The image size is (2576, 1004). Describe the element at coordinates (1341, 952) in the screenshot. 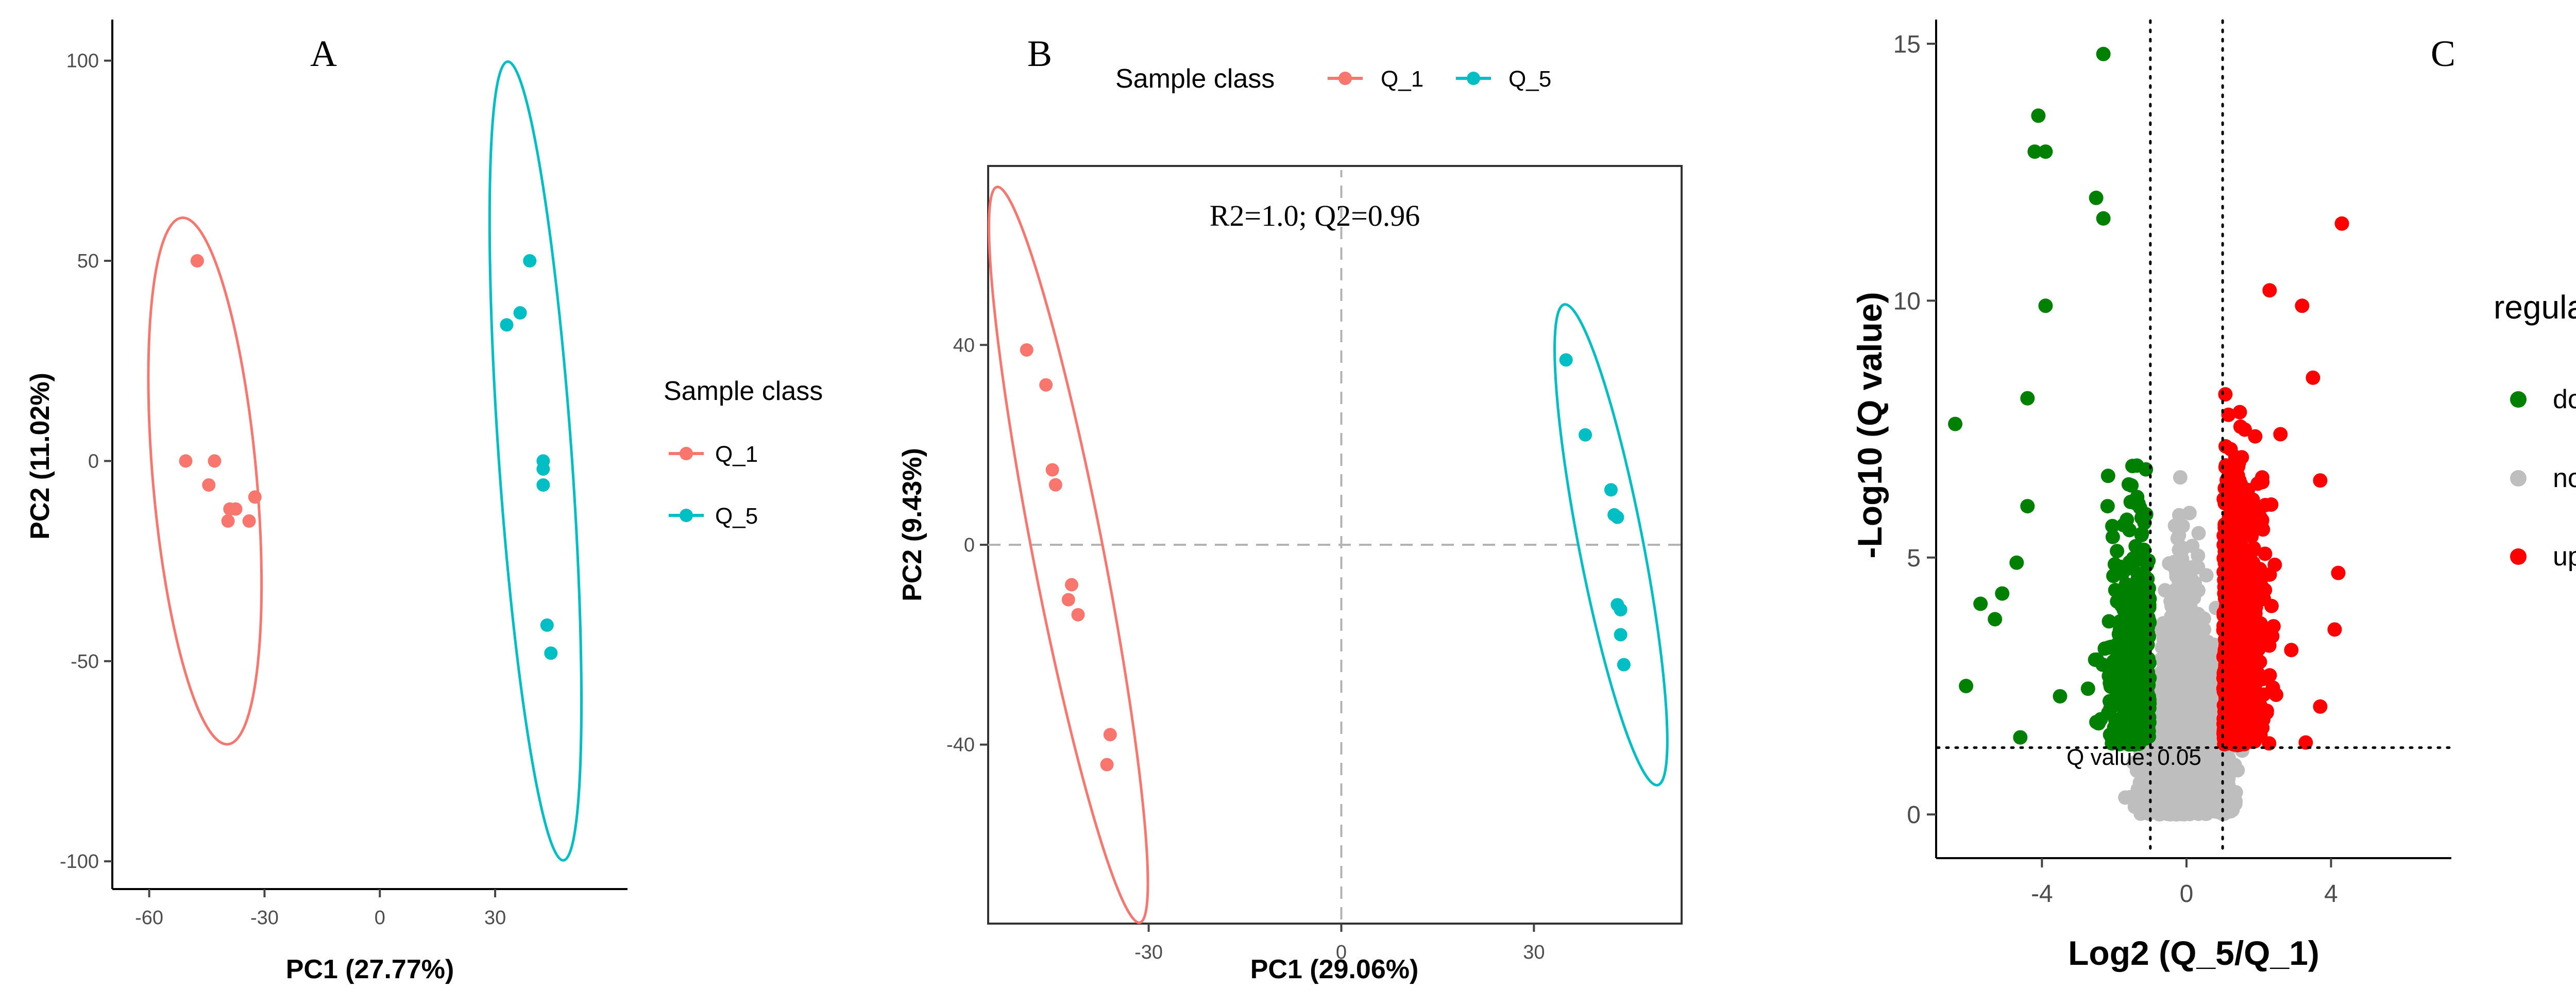

I see `x-tick-label: 0` at that location.